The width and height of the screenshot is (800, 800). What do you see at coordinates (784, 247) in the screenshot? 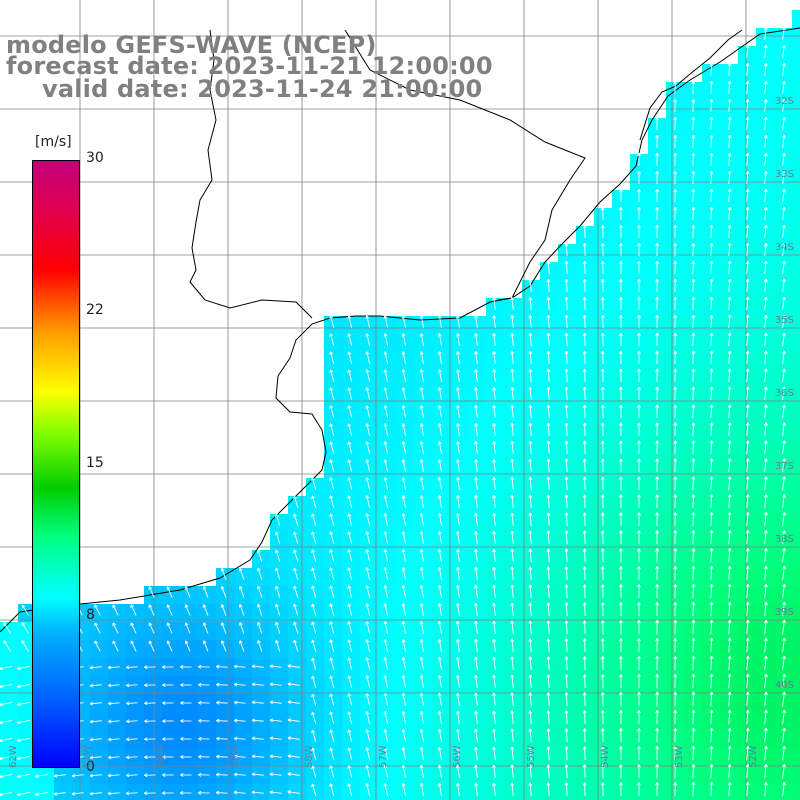
I see `latitude-label: 34S` at bounding box center [784, 247].